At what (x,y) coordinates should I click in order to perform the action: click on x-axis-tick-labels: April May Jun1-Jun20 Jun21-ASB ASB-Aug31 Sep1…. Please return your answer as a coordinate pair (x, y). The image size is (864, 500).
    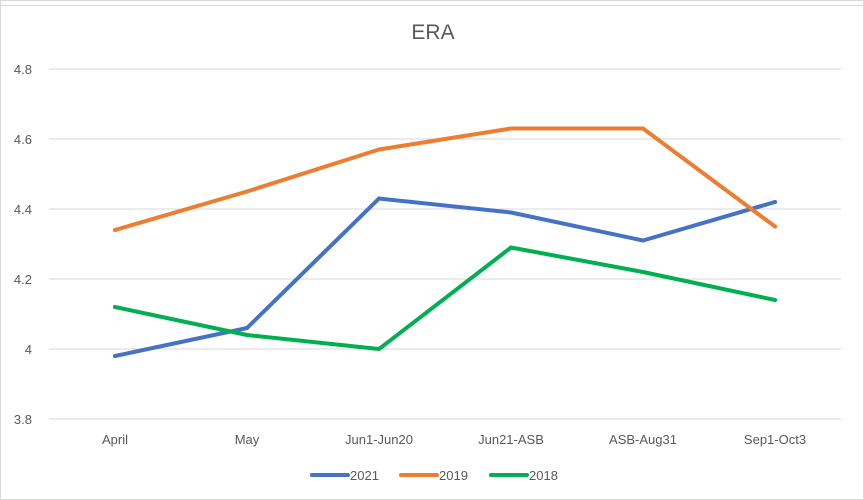
    Looking at the image, I should click on (454, 439).